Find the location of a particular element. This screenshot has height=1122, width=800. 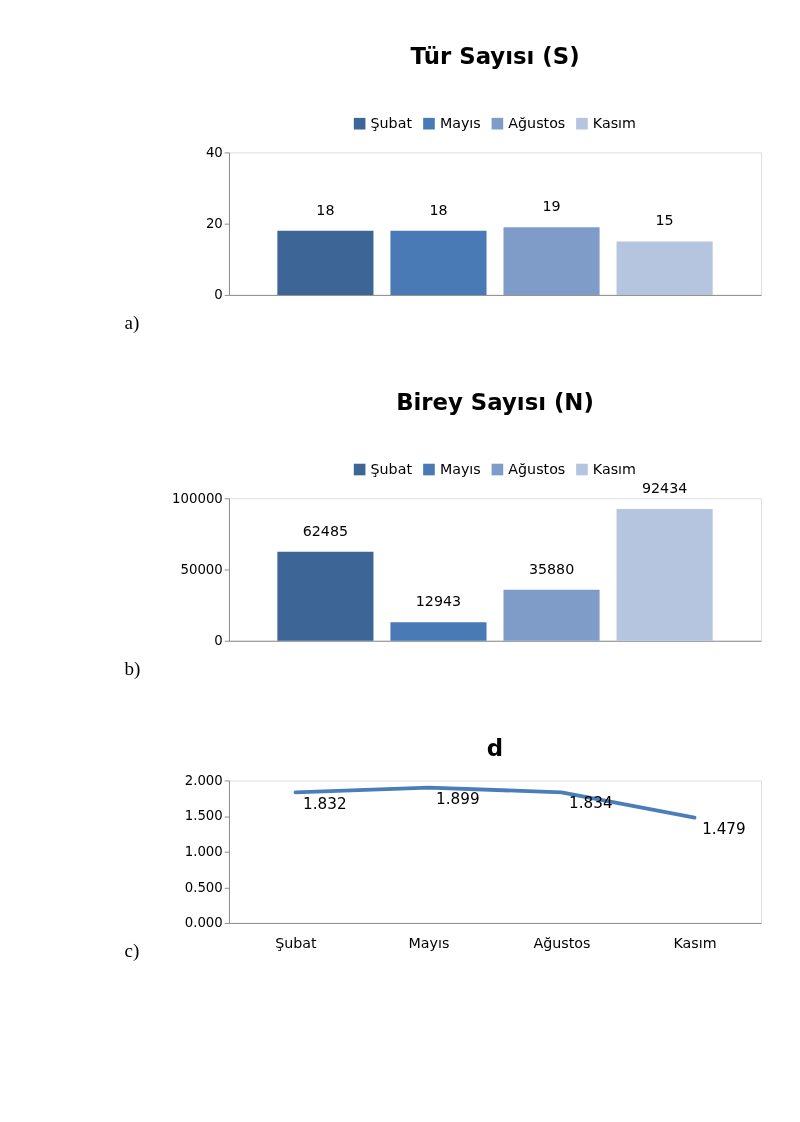

y-tick-label: 2.000 is located at coordinates (203, 780).